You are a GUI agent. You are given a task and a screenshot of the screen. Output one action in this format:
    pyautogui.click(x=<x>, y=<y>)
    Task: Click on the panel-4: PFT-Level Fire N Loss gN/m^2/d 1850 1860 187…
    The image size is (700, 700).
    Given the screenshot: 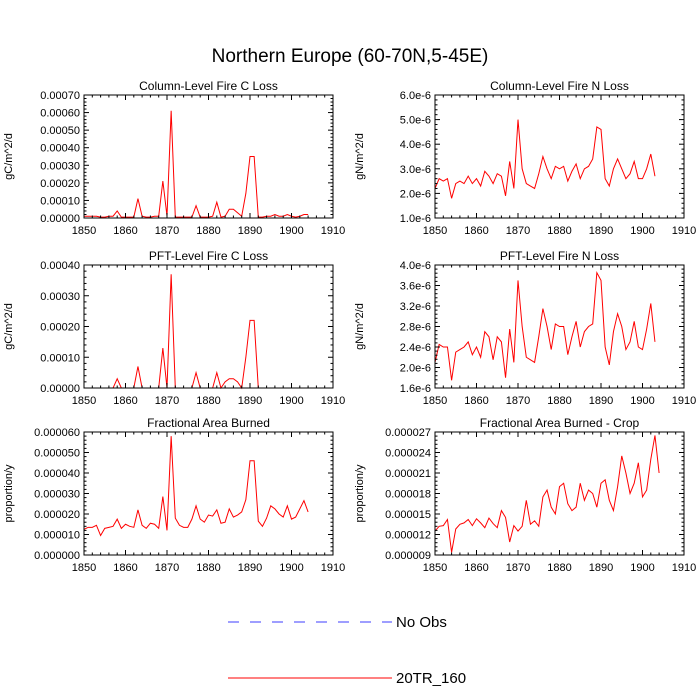 What is the action you would take?
    pyautogui.click(x=525, y=328)
    